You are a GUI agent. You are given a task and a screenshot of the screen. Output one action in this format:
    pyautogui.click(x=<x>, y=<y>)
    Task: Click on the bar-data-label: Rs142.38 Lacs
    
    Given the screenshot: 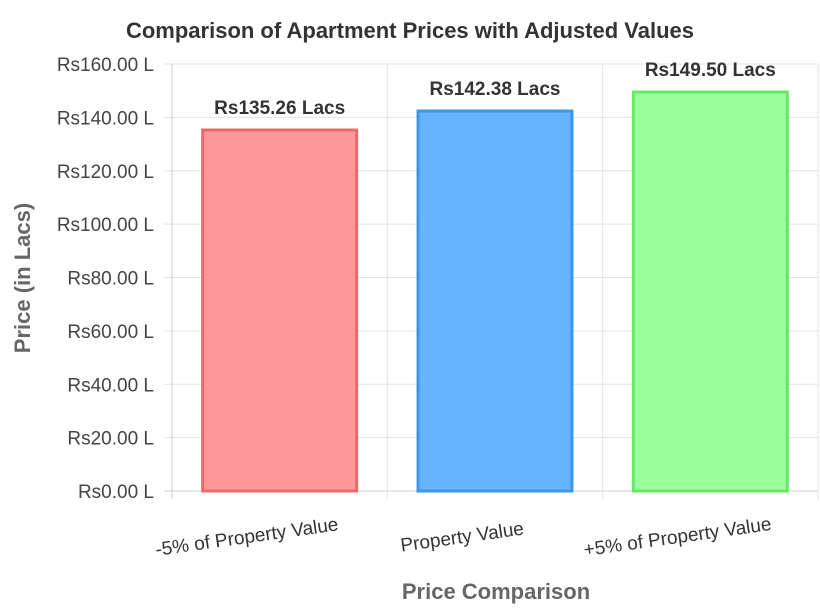 What is the action you would take?
    pyautogui.click(x=495, y=89)
    